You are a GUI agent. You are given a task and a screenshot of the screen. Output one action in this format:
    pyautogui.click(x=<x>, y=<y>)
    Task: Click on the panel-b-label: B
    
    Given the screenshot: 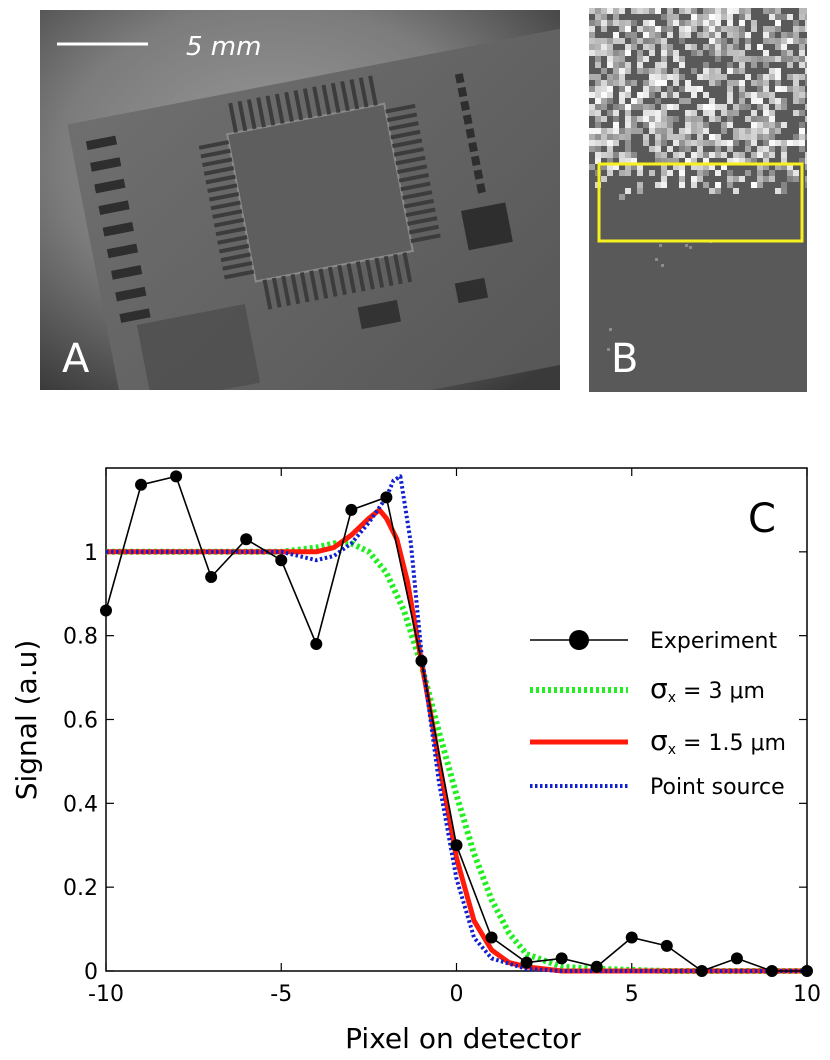 What is the action you would take?
    pyautogui.click(x=624, y=359)
    